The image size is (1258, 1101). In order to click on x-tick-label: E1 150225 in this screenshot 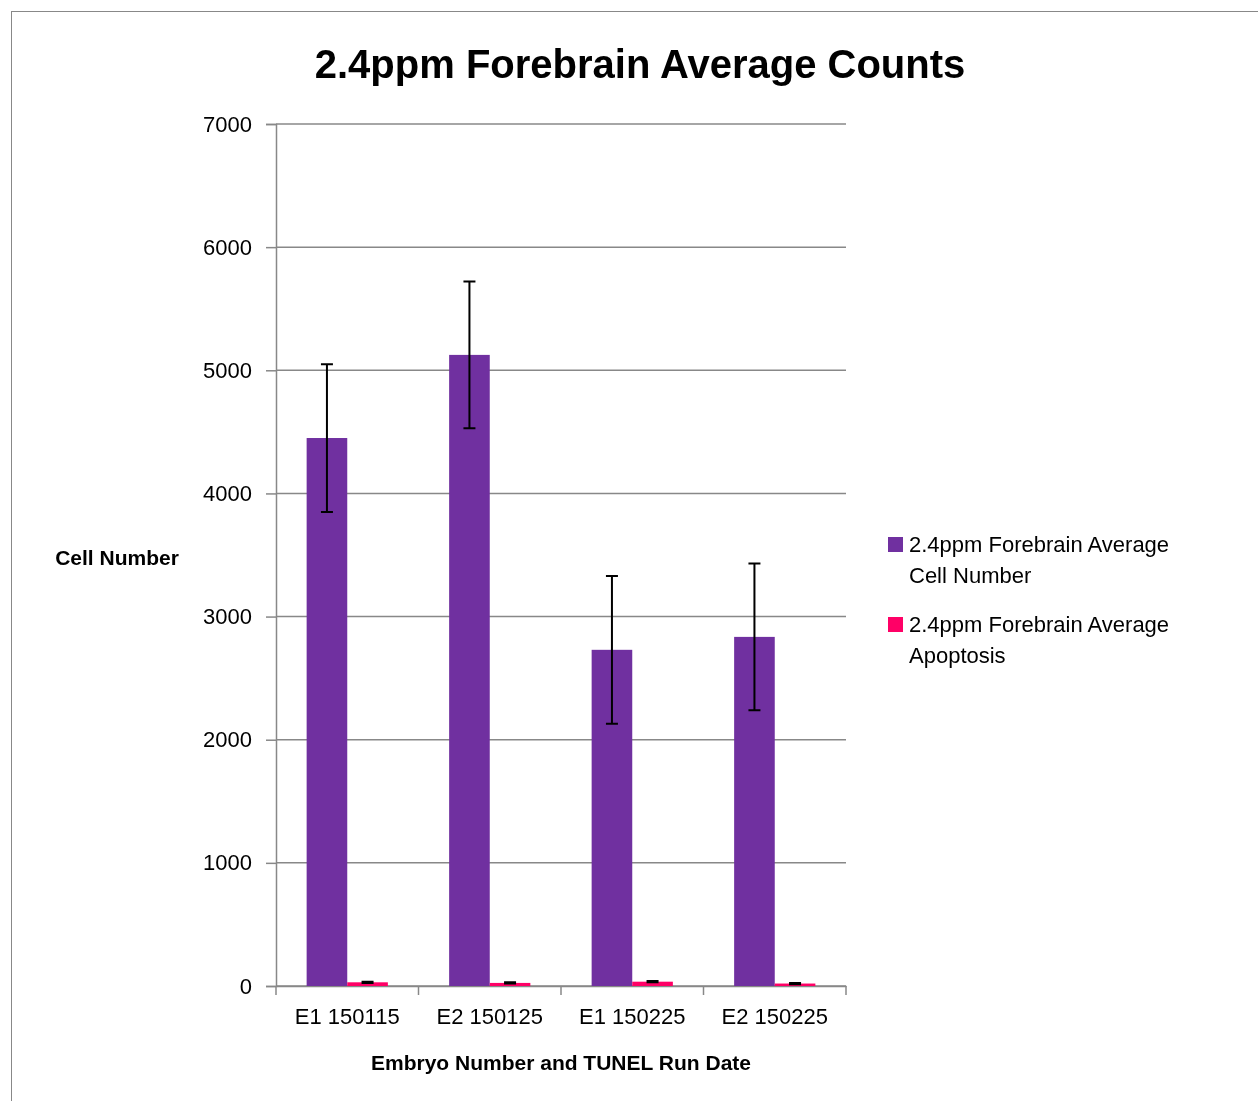, I will do `click(632, 1016)`.